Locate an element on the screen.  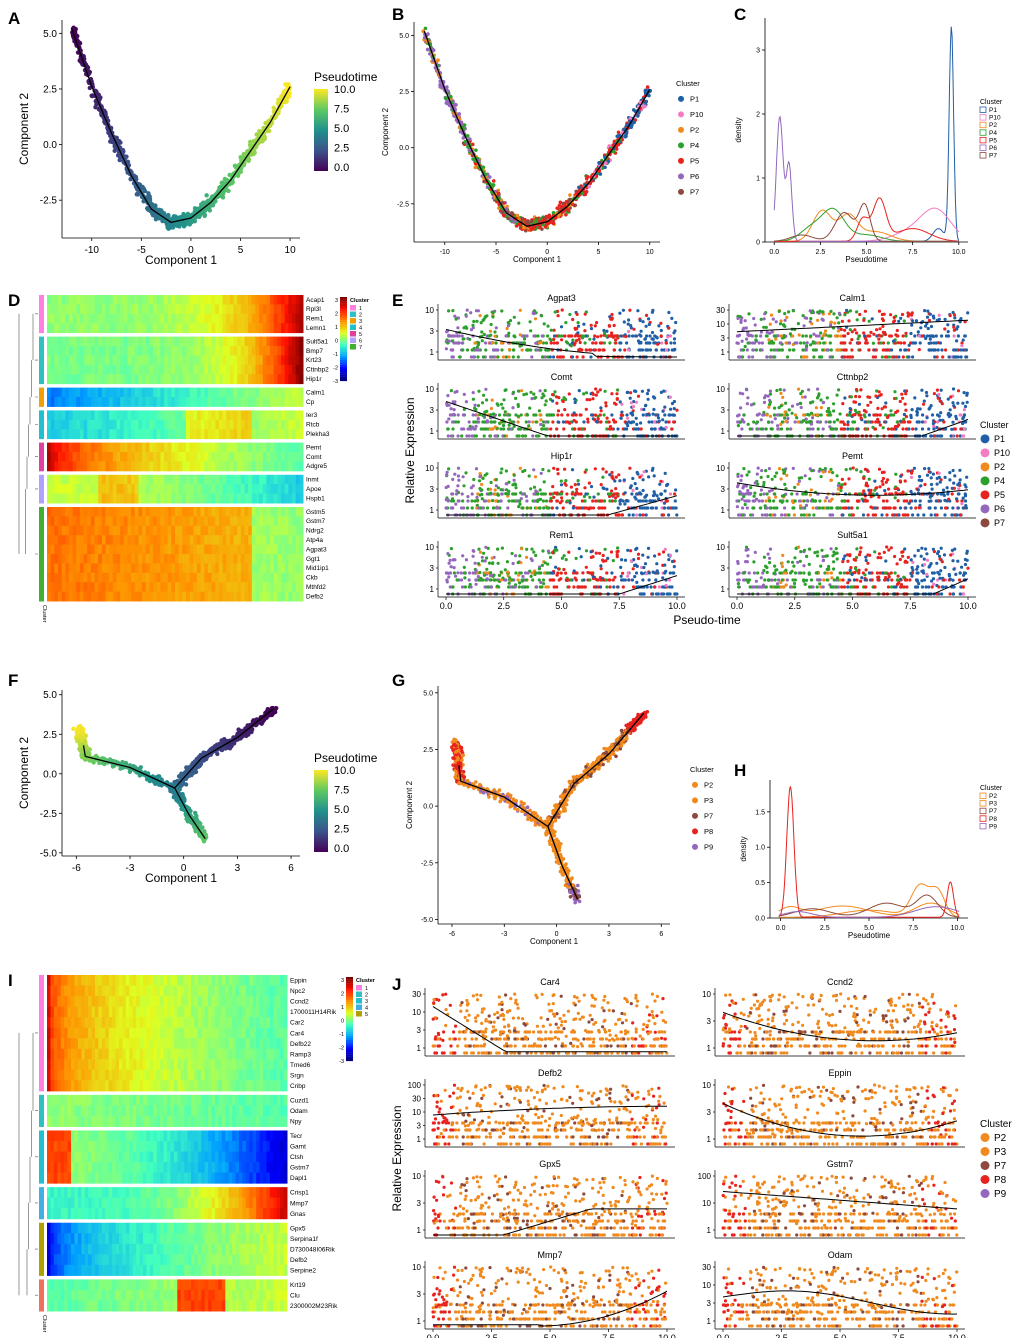
y-tick-label: 3 is located at coordinates (758, 50).